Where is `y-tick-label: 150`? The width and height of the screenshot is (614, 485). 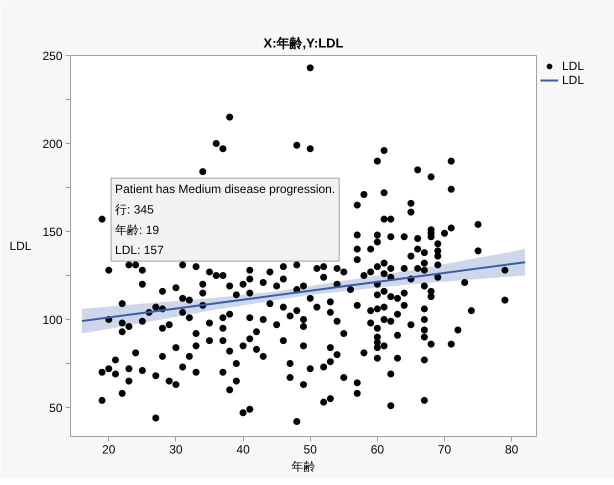
y-tick-label: 150 is located at coordinates (52, 231).